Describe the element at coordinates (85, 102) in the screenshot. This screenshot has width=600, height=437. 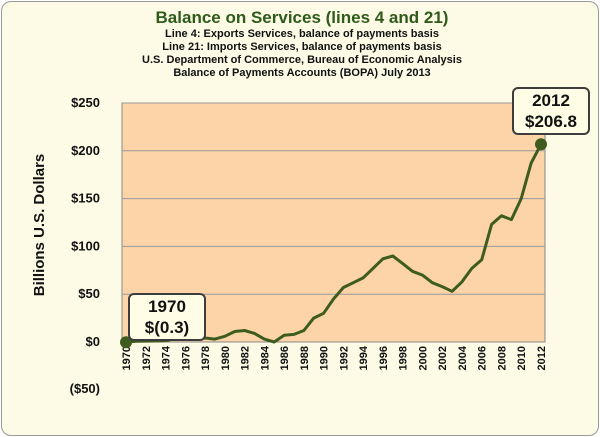
I see `y-tick-label: $250` at that location.